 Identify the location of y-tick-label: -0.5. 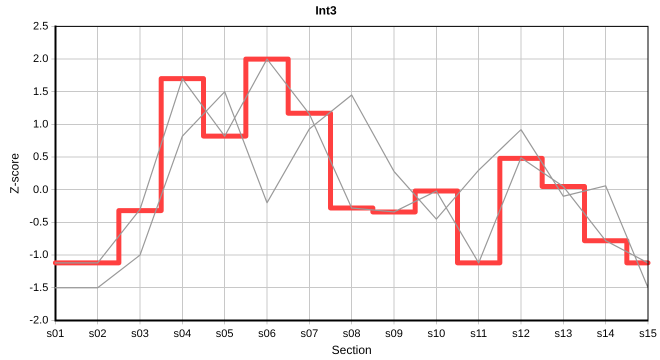
(38, 222).